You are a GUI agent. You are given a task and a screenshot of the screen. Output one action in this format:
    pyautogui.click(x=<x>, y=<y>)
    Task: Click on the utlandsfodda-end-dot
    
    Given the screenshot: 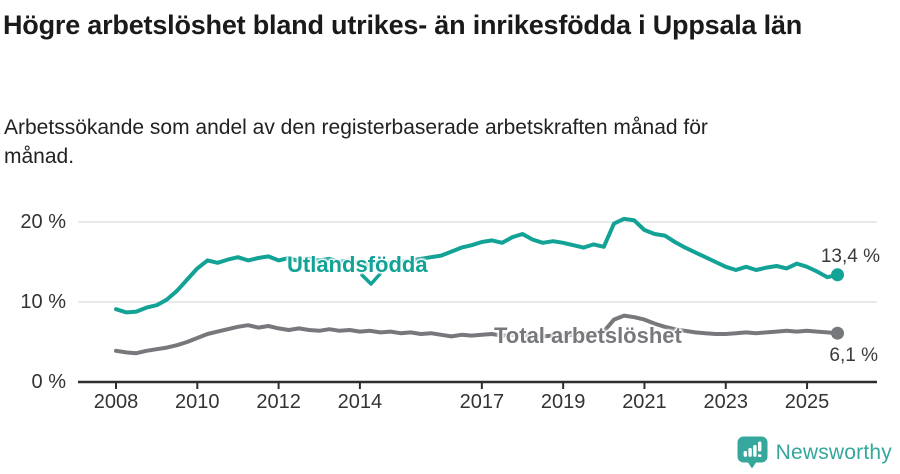 What is the action you would take?
    pyautogui.click(x=838, y=275)
    